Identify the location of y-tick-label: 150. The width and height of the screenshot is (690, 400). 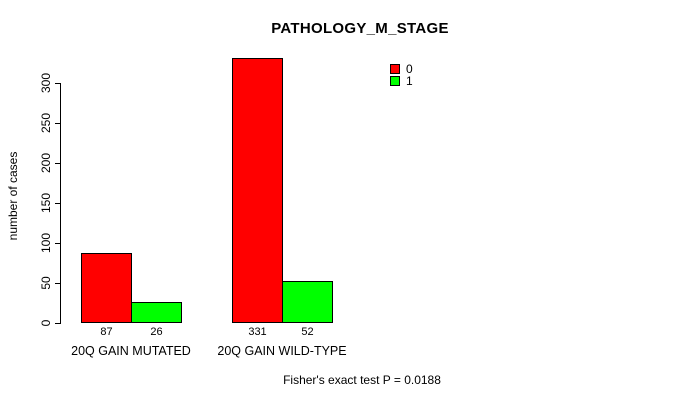
(46, 203).